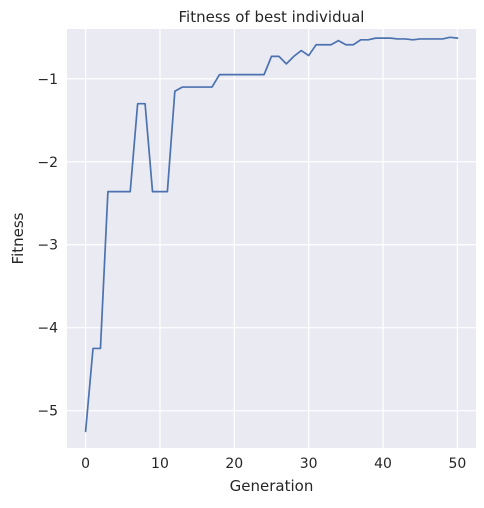 This screenshot has width=484, height=508. What do you see at coordinates (47, 80) in the screenshot?
I see `y-tick-label: −1` at bounding box center [47, 80].